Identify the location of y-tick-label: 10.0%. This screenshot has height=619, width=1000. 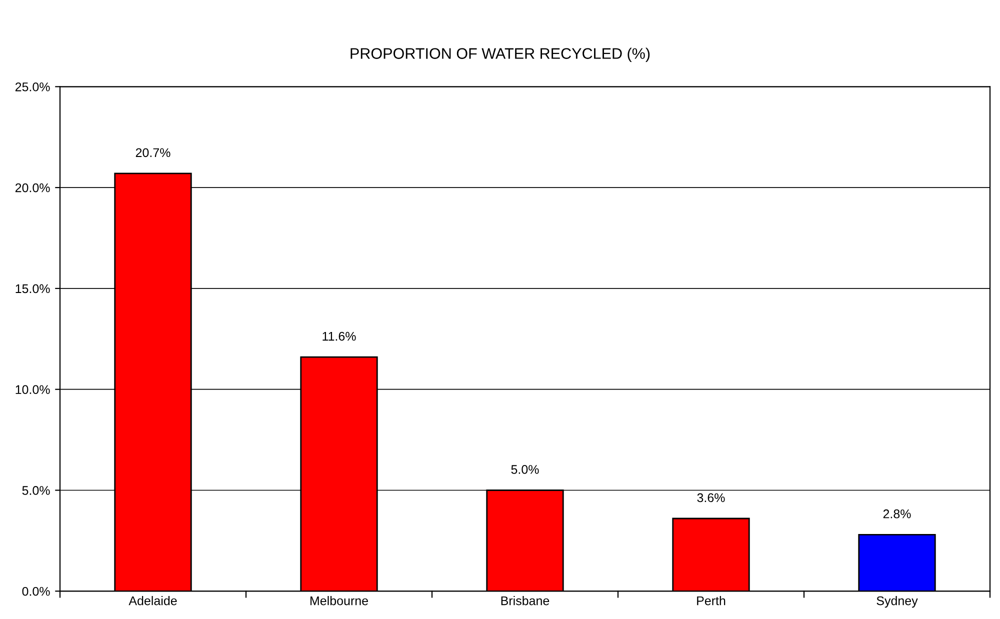
(33, 389).